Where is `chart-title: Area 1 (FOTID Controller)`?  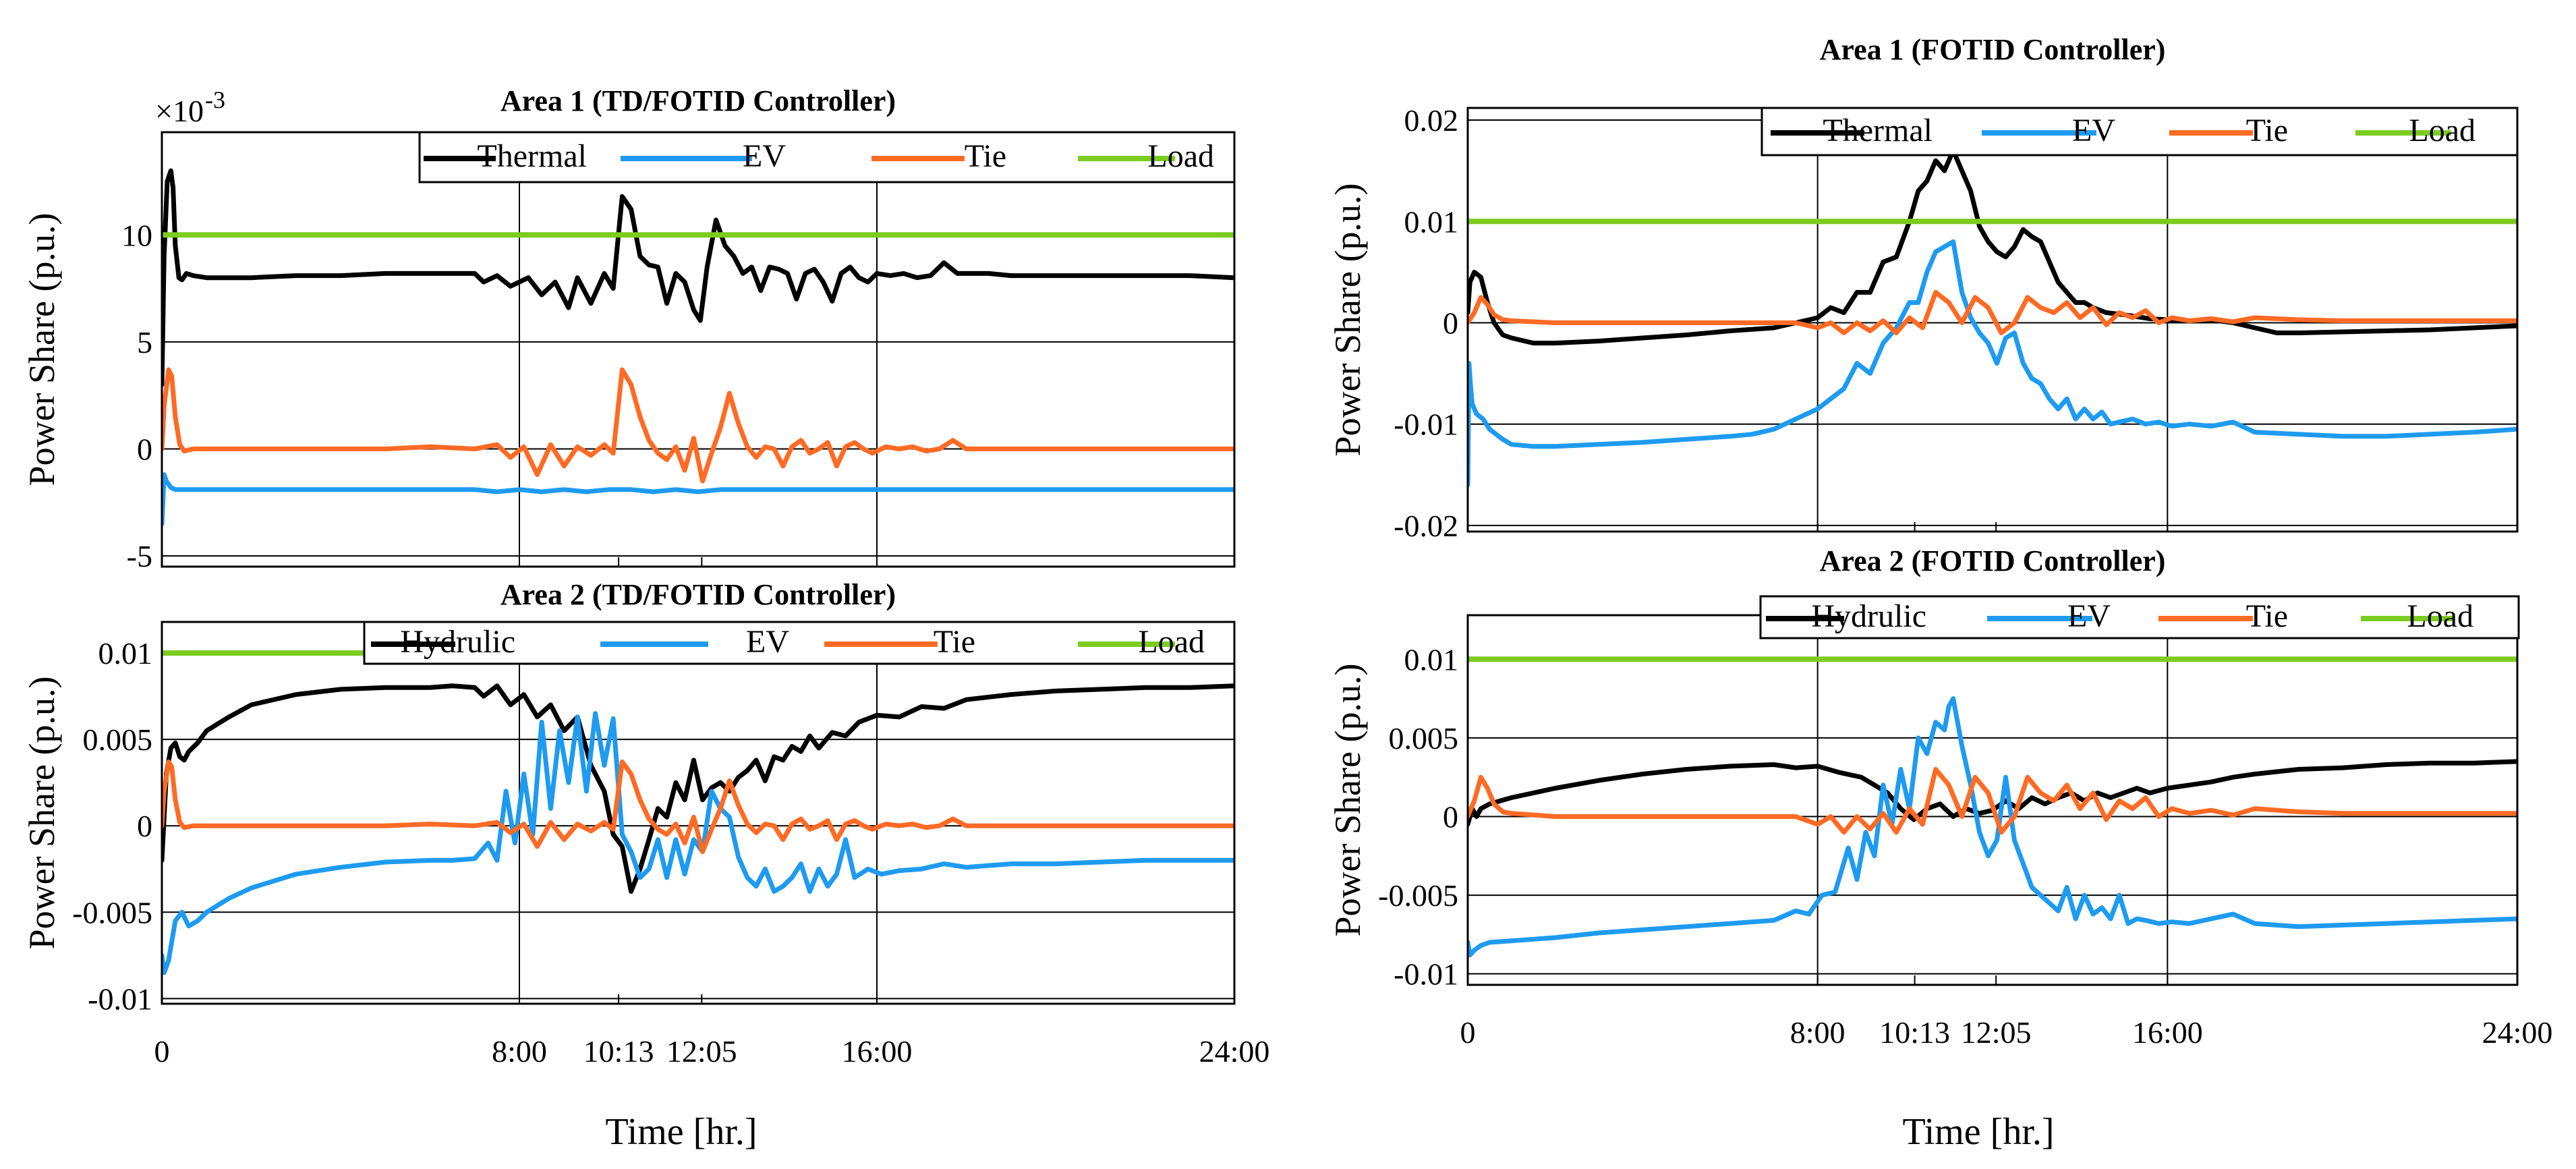 chart-title: Area 1 (FOTID Controller) is located at coordinates (1993, 49).